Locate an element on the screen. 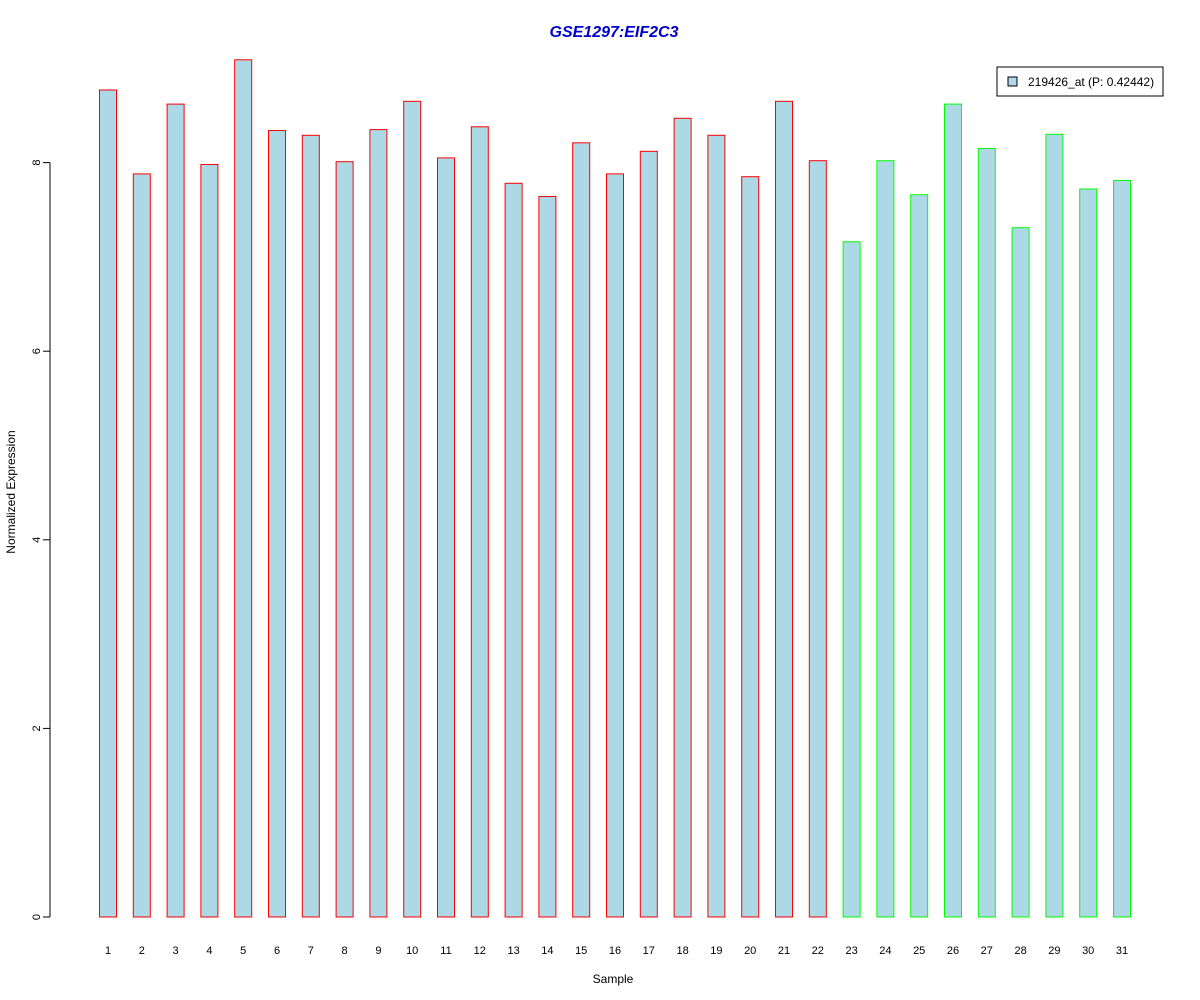 The image size is (1200, 1000). x-tick-label: 4 is located at coordinates (209, 951).